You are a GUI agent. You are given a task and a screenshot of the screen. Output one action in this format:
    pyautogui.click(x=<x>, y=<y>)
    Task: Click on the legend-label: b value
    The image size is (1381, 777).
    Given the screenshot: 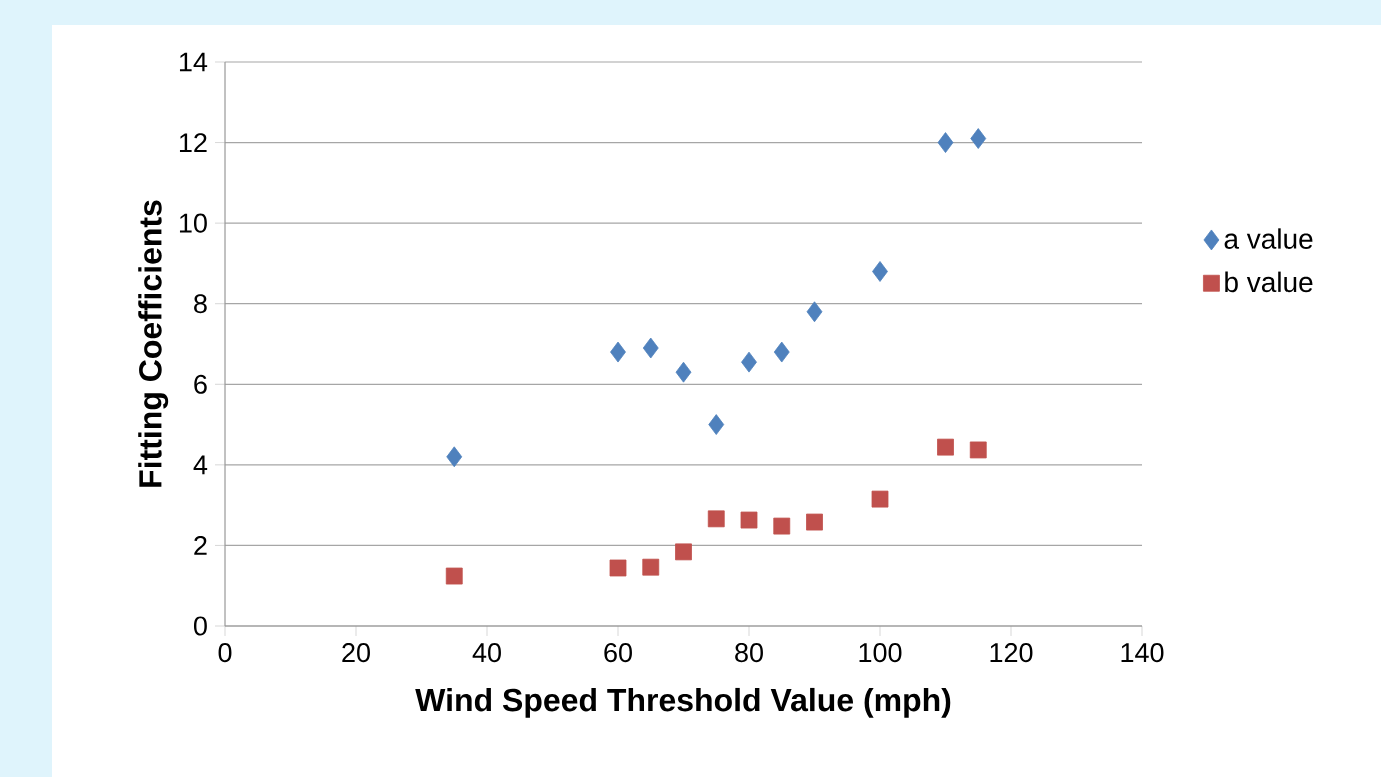 What is the action you would take?
    pyautogui.click(x=1269, y=282)
    